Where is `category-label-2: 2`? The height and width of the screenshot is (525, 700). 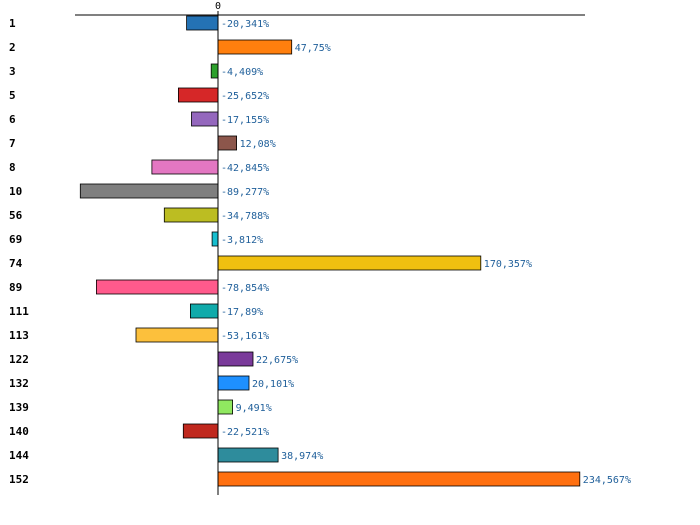
category-label-2: 2 is located at coordinates (12, 47).